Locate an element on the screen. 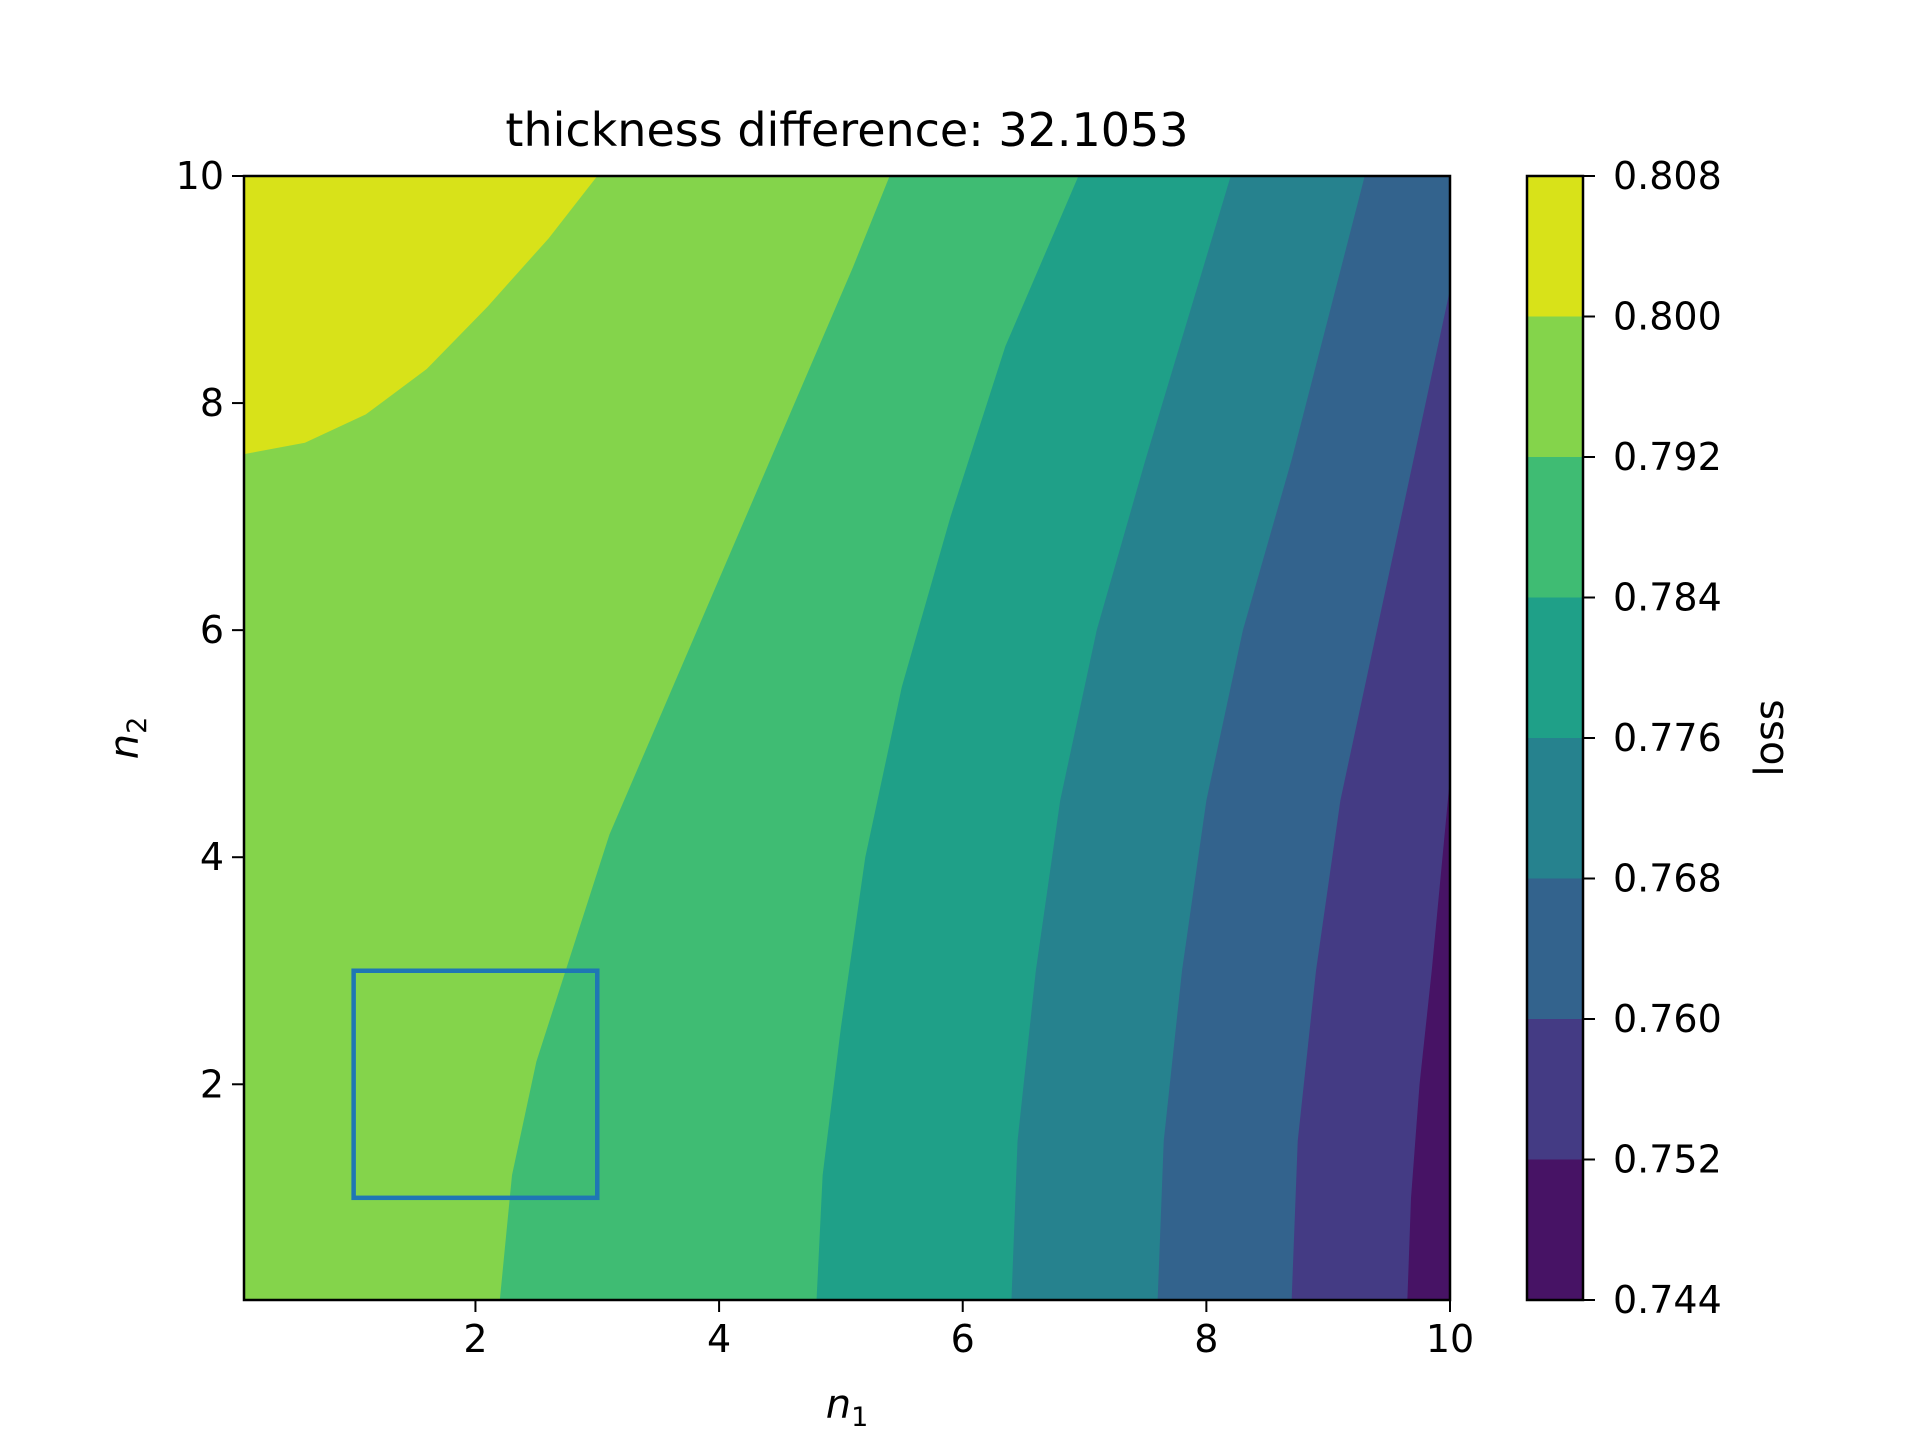 This screenshot has width=1920, height=1440. x-tick-label: 4 is located at coordinates (719, 1339).